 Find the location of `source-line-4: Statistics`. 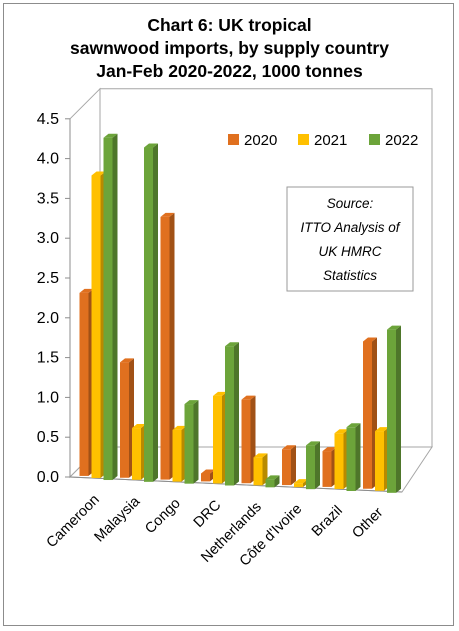

source-line-4: Statistics is located at coordinates (350, 275).